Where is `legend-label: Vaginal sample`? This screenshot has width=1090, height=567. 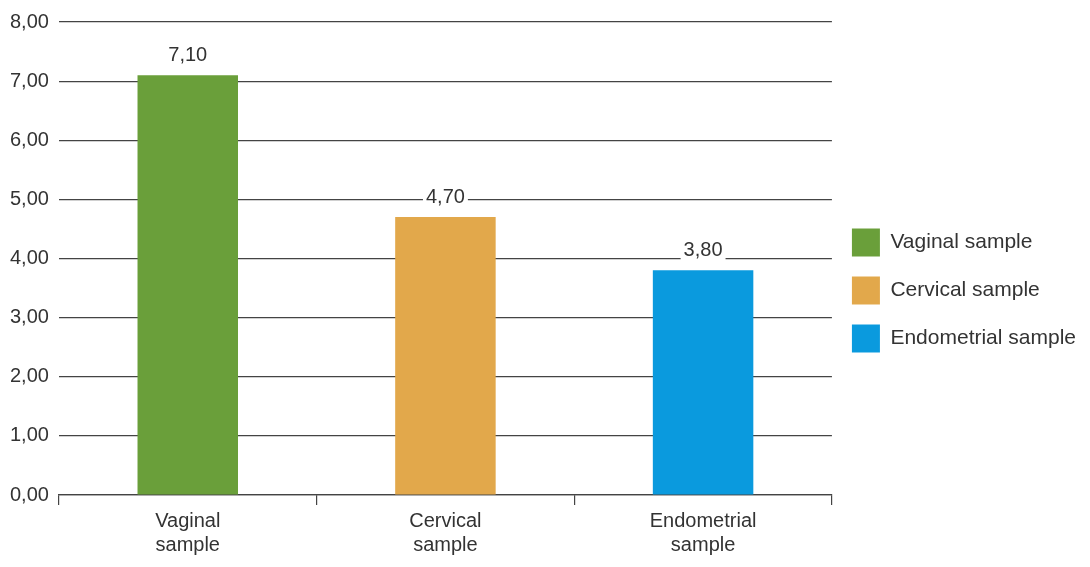
legend-label: Vaginal sample is located at coordinates (961, 241).